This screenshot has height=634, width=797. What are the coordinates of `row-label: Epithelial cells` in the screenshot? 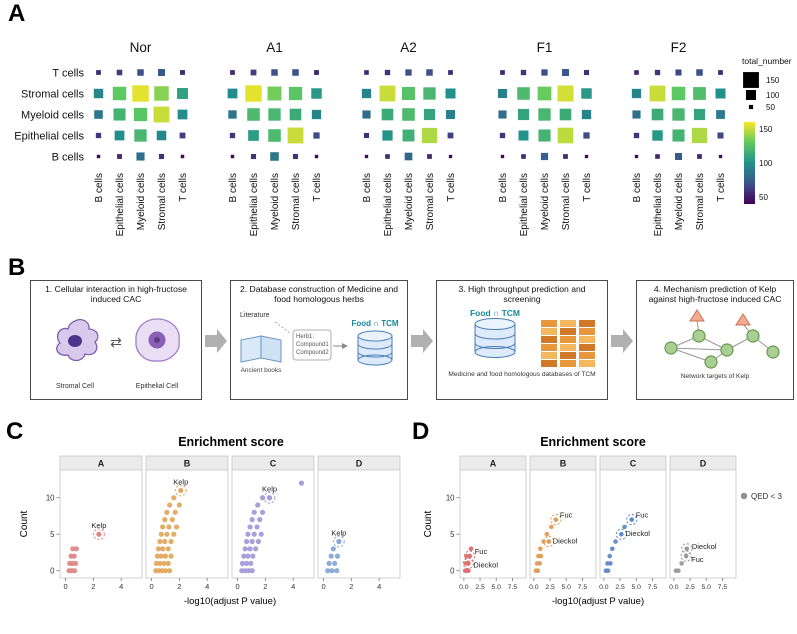 It's located at (49, 137).